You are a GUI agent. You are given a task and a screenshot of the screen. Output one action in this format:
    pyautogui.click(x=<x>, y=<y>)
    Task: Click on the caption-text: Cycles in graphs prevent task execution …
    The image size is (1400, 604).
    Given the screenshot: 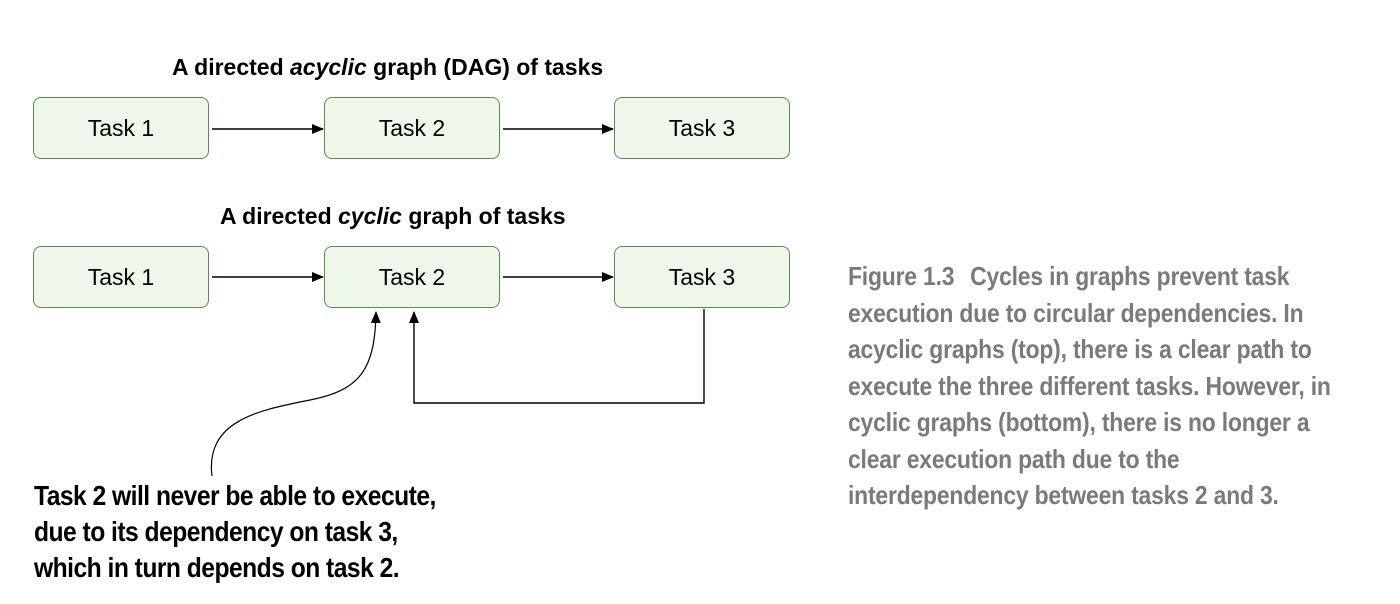 What is the action you would take?
    pyautogui.click(x=1089, y=385)
    